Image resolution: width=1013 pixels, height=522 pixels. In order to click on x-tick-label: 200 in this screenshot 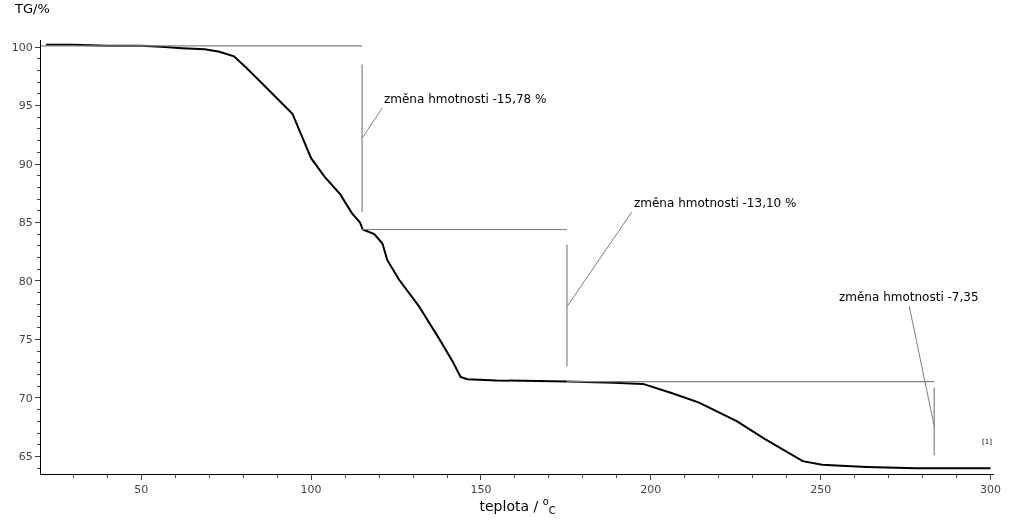, I will do `click(651, 490)`.